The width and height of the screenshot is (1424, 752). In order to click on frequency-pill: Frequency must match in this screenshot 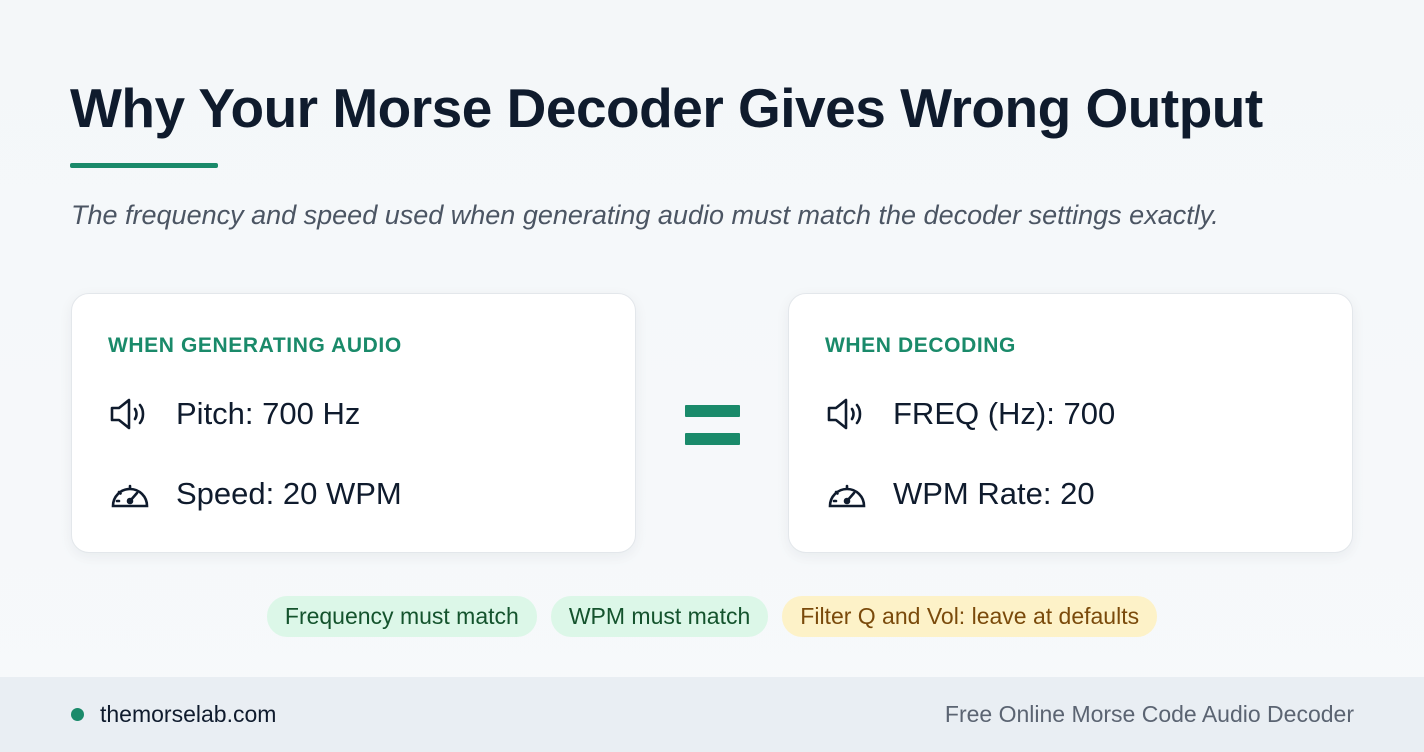, I will do `click(401, 616)`.